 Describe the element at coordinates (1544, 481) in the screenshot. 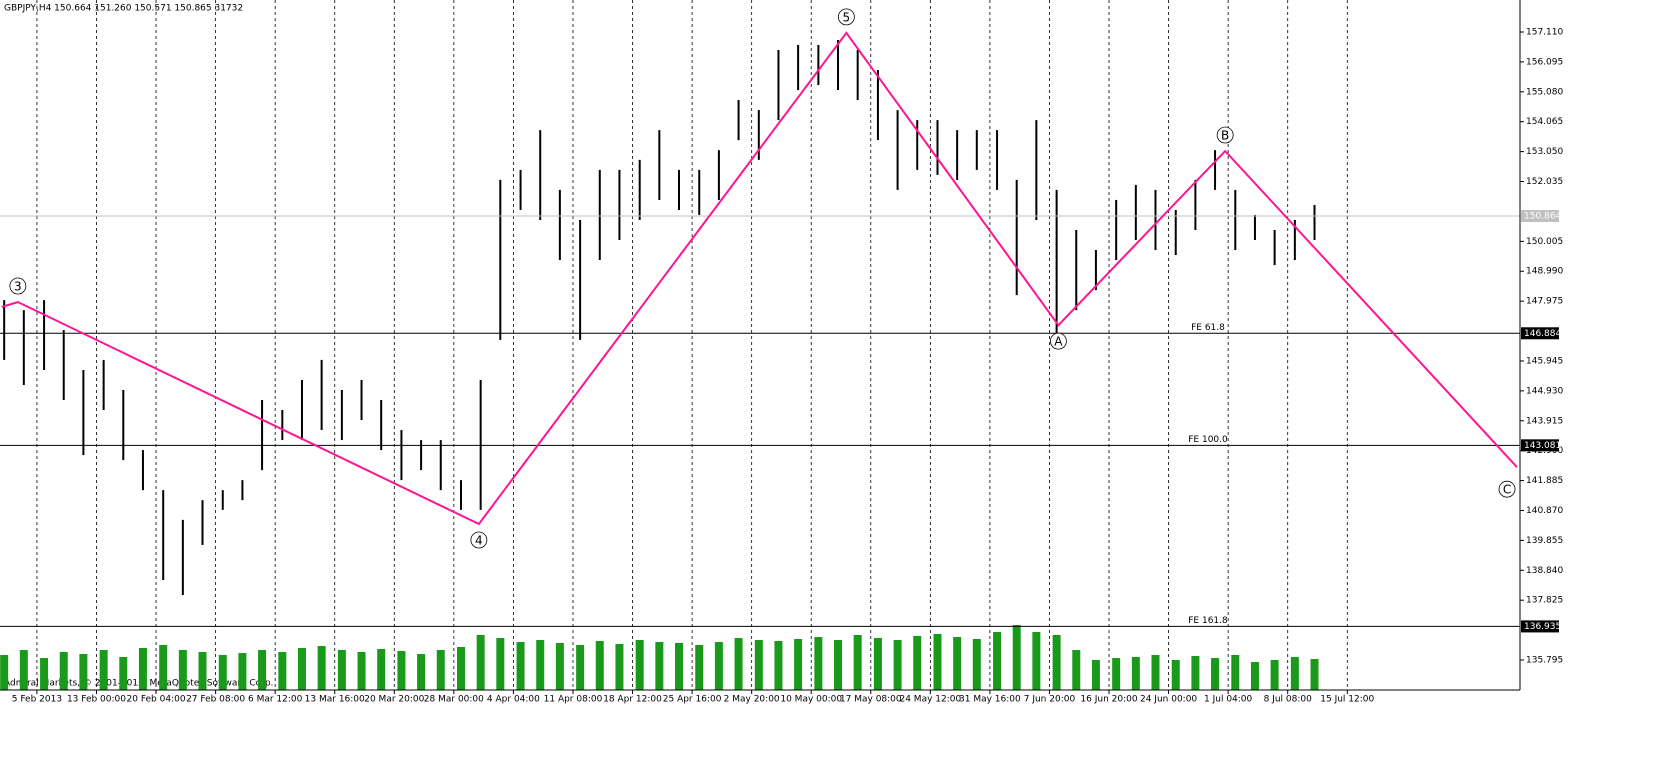

I see `y-tick-label: 141.885` at that location.